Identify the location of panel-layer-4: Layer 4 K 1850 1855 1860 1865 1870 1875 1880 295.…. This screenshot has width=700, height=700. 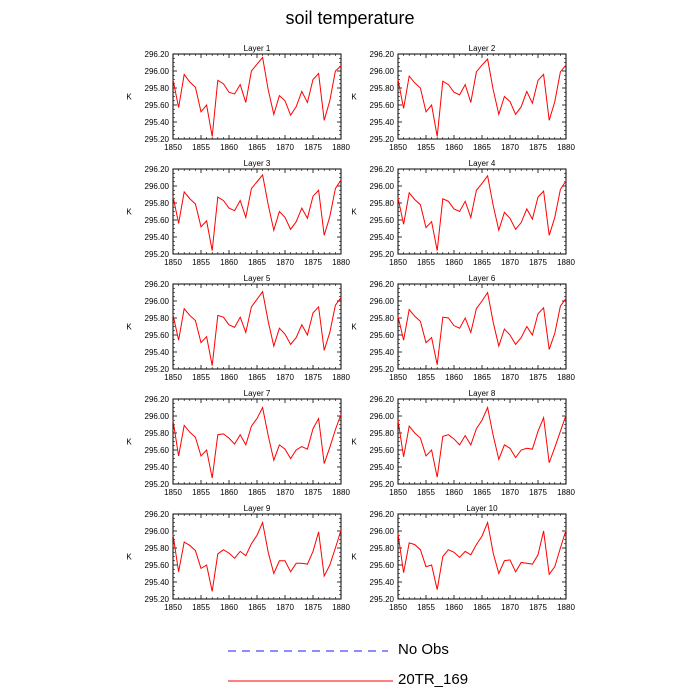
(463, 213).